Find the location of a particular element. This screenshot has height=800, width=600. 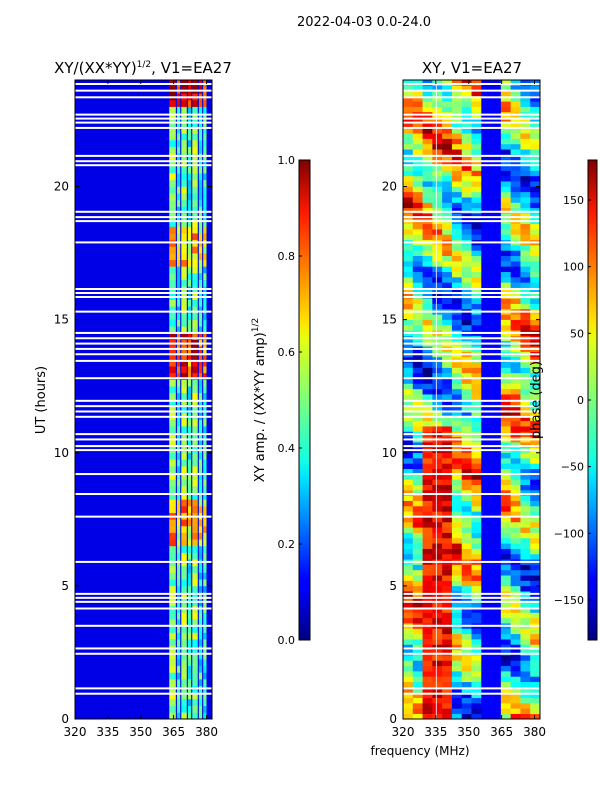

x-tick-label: 380 is located at coordinates (206, 732).